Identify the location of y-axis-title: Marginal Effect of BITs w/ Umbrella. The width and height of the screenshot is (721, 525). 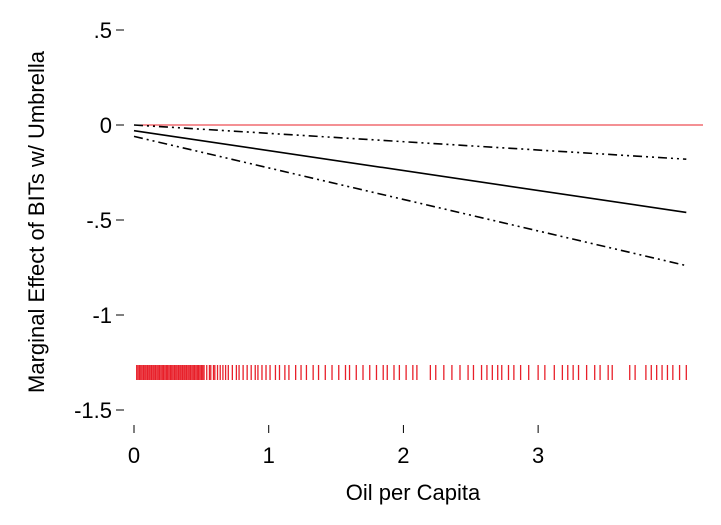
(36, 221).